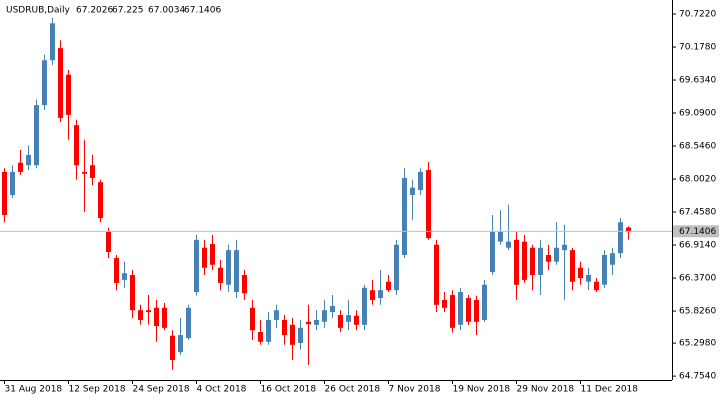 The width and height of the screenshot is (720, 400). I want to click on ohlc-open: 67.2026, so click(94, 11).